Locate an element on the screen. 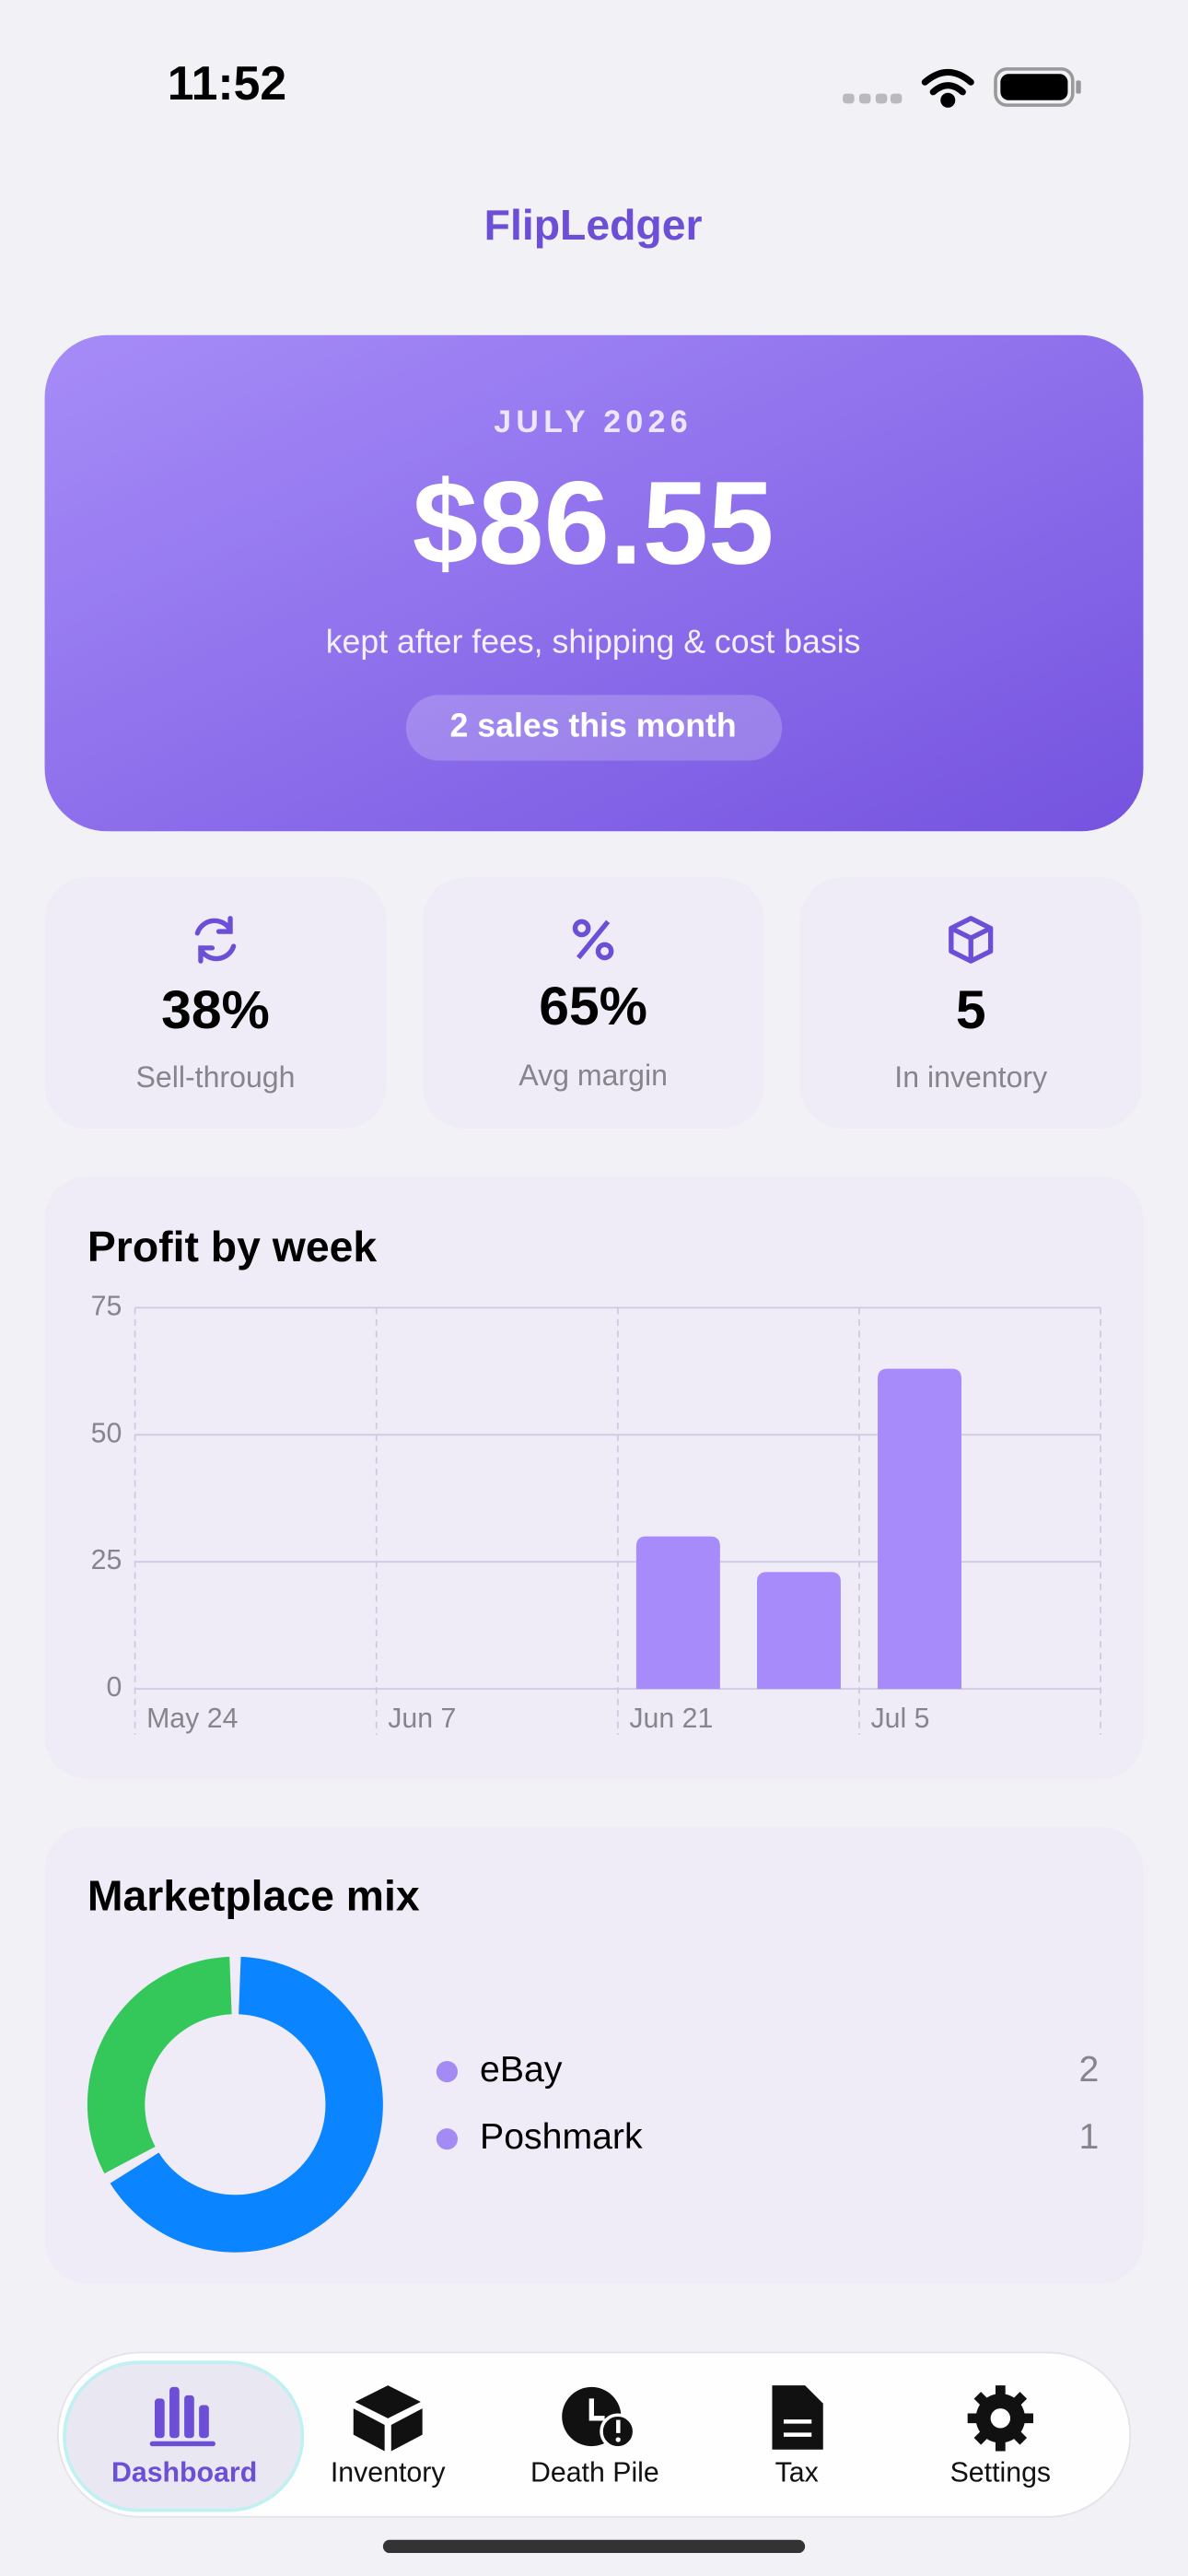  stat-label: Avg margin is located at coordinates (593, 1075).